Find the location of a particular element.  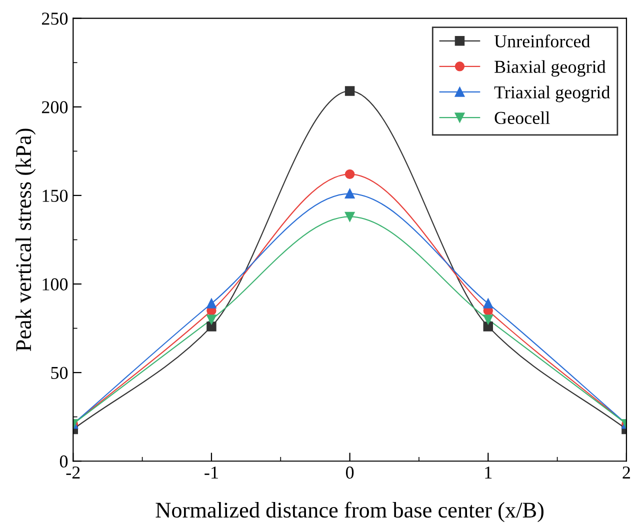

x-tick-label: 2 is located at coordinates (626, 472).